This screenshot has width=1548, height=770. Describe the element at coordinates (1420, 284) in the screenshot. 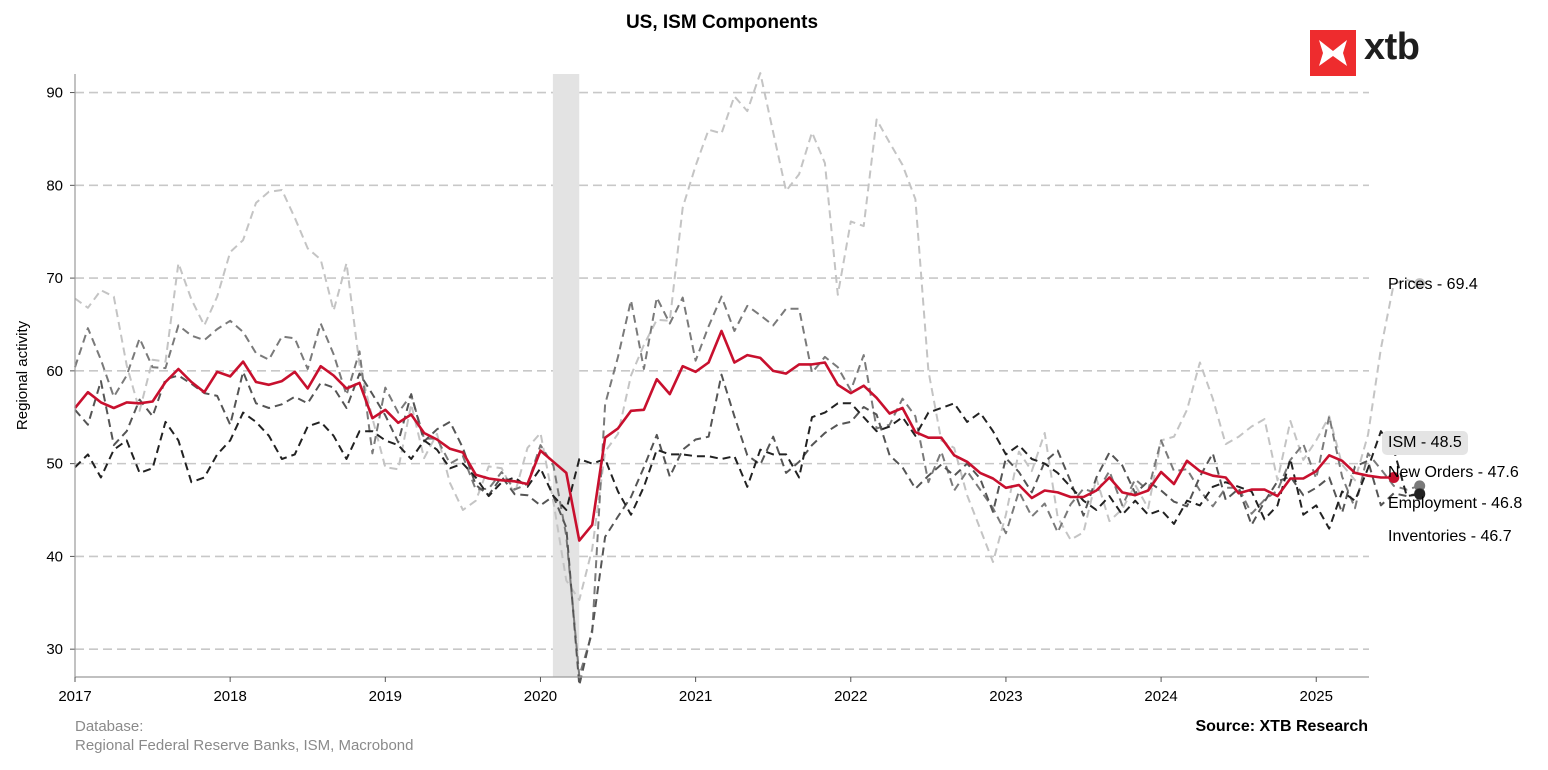

I see `series-end-marker-prices` at that location.